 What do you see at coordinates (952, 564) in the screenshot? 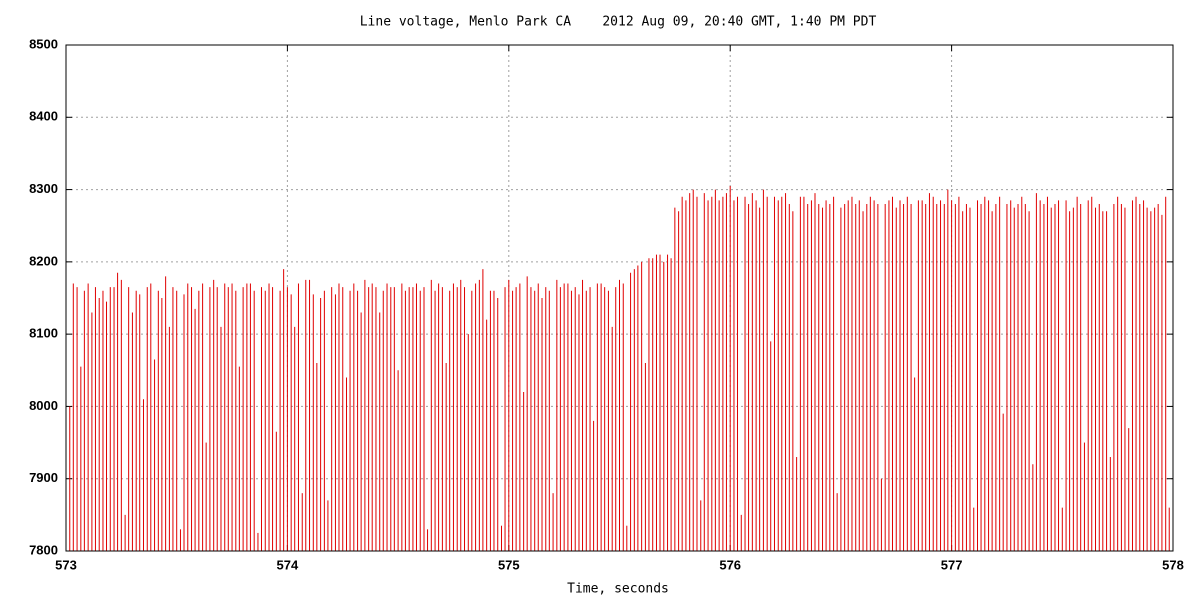
I see `x-tick-label: 577` at bounding box center [952, 564].